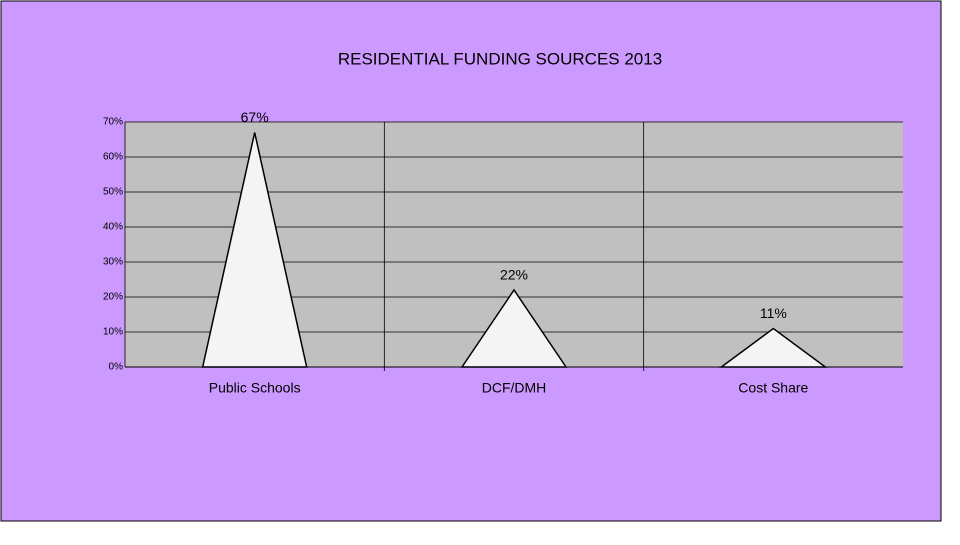  What do you see at coordinates (113, 192) in the screenshot?
I see `y-tick-label: 50%` at bounding box center [113, 192].